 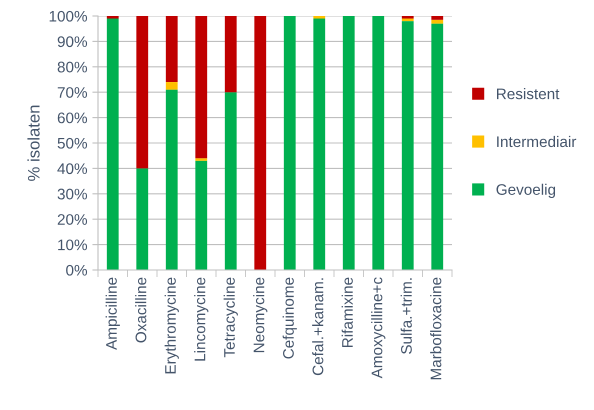 What do you see at coordinates (536, 142) in the screenshot?
I see `legend-label: Intermediair` at bounding box center [536, 142].